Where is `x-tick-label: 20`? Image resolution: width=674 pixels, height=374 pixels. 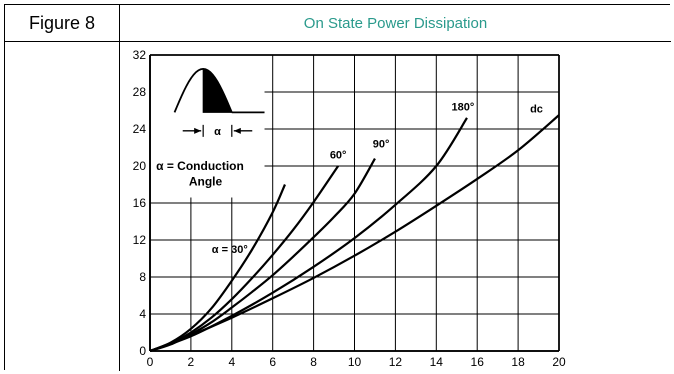 x-tick-label: 20 is located at coordinates (559, 362).